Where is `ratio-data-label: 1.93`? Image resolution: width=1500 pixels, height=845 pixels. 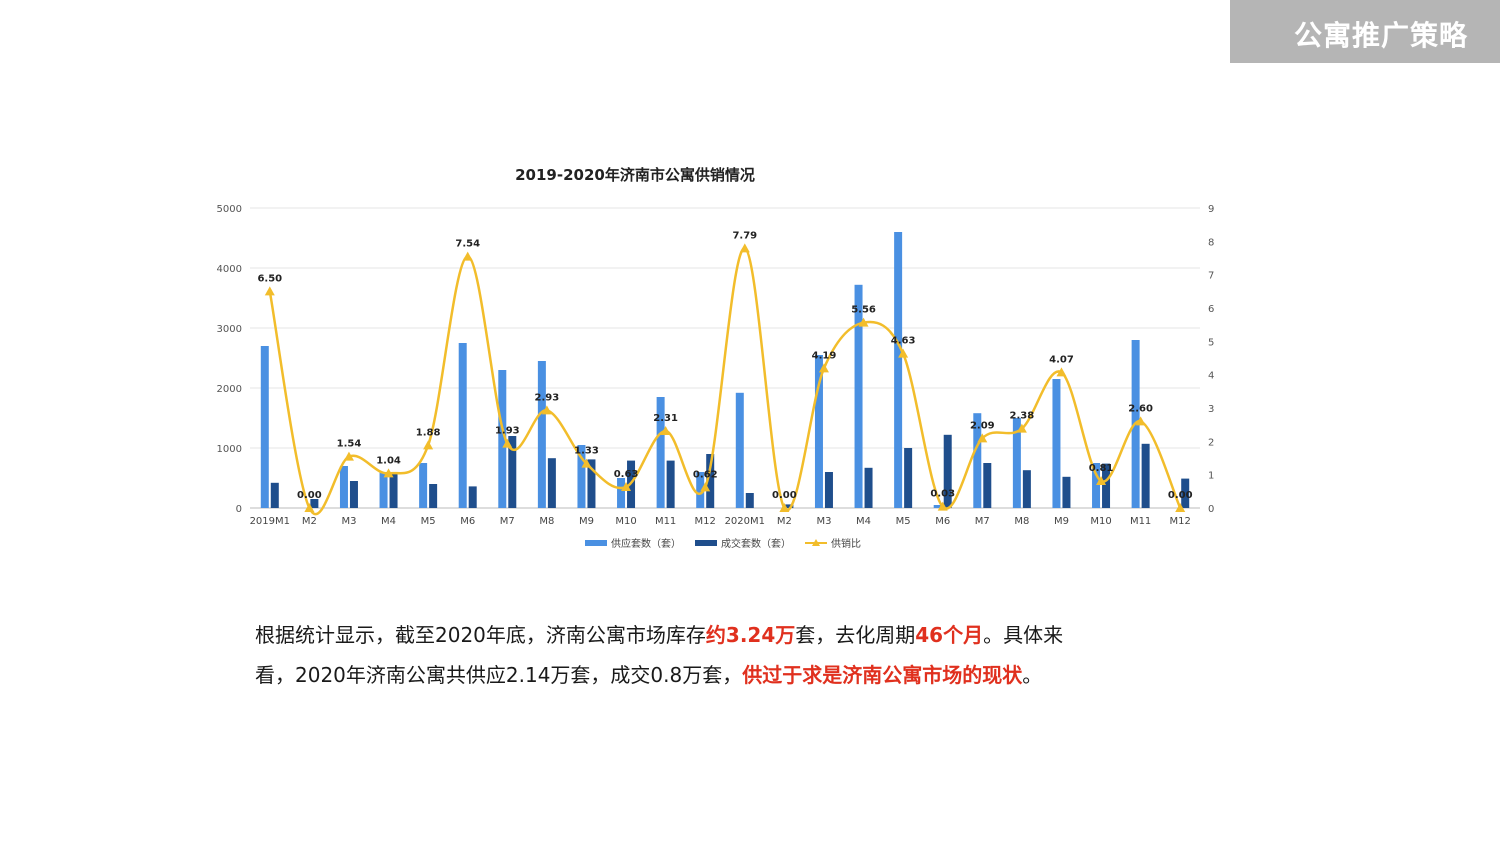
ratio-data-label: 1.93 is located at coordinates (507, 431).